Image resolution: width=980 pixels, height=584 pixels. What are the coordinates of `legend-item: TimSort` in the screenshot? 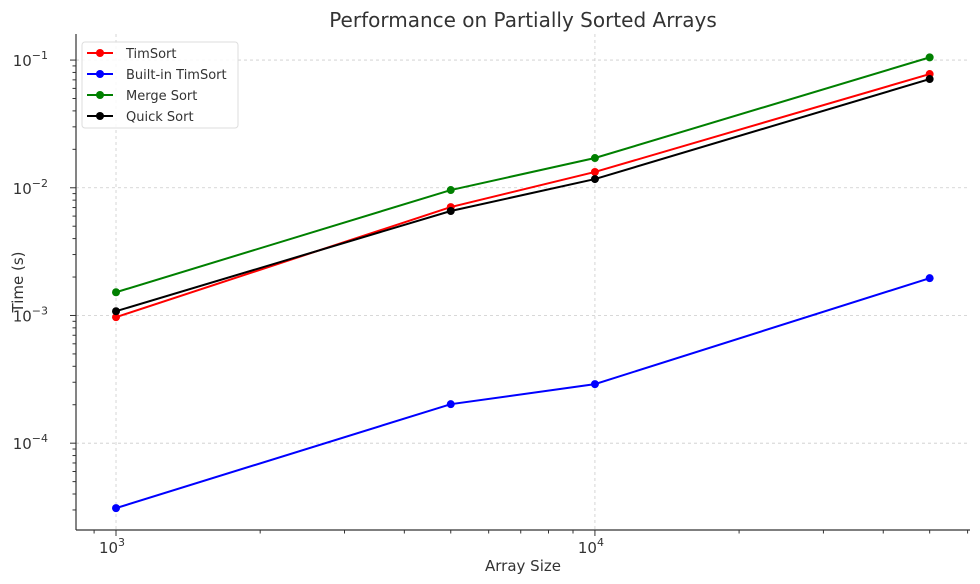 It's located at (131, 54).